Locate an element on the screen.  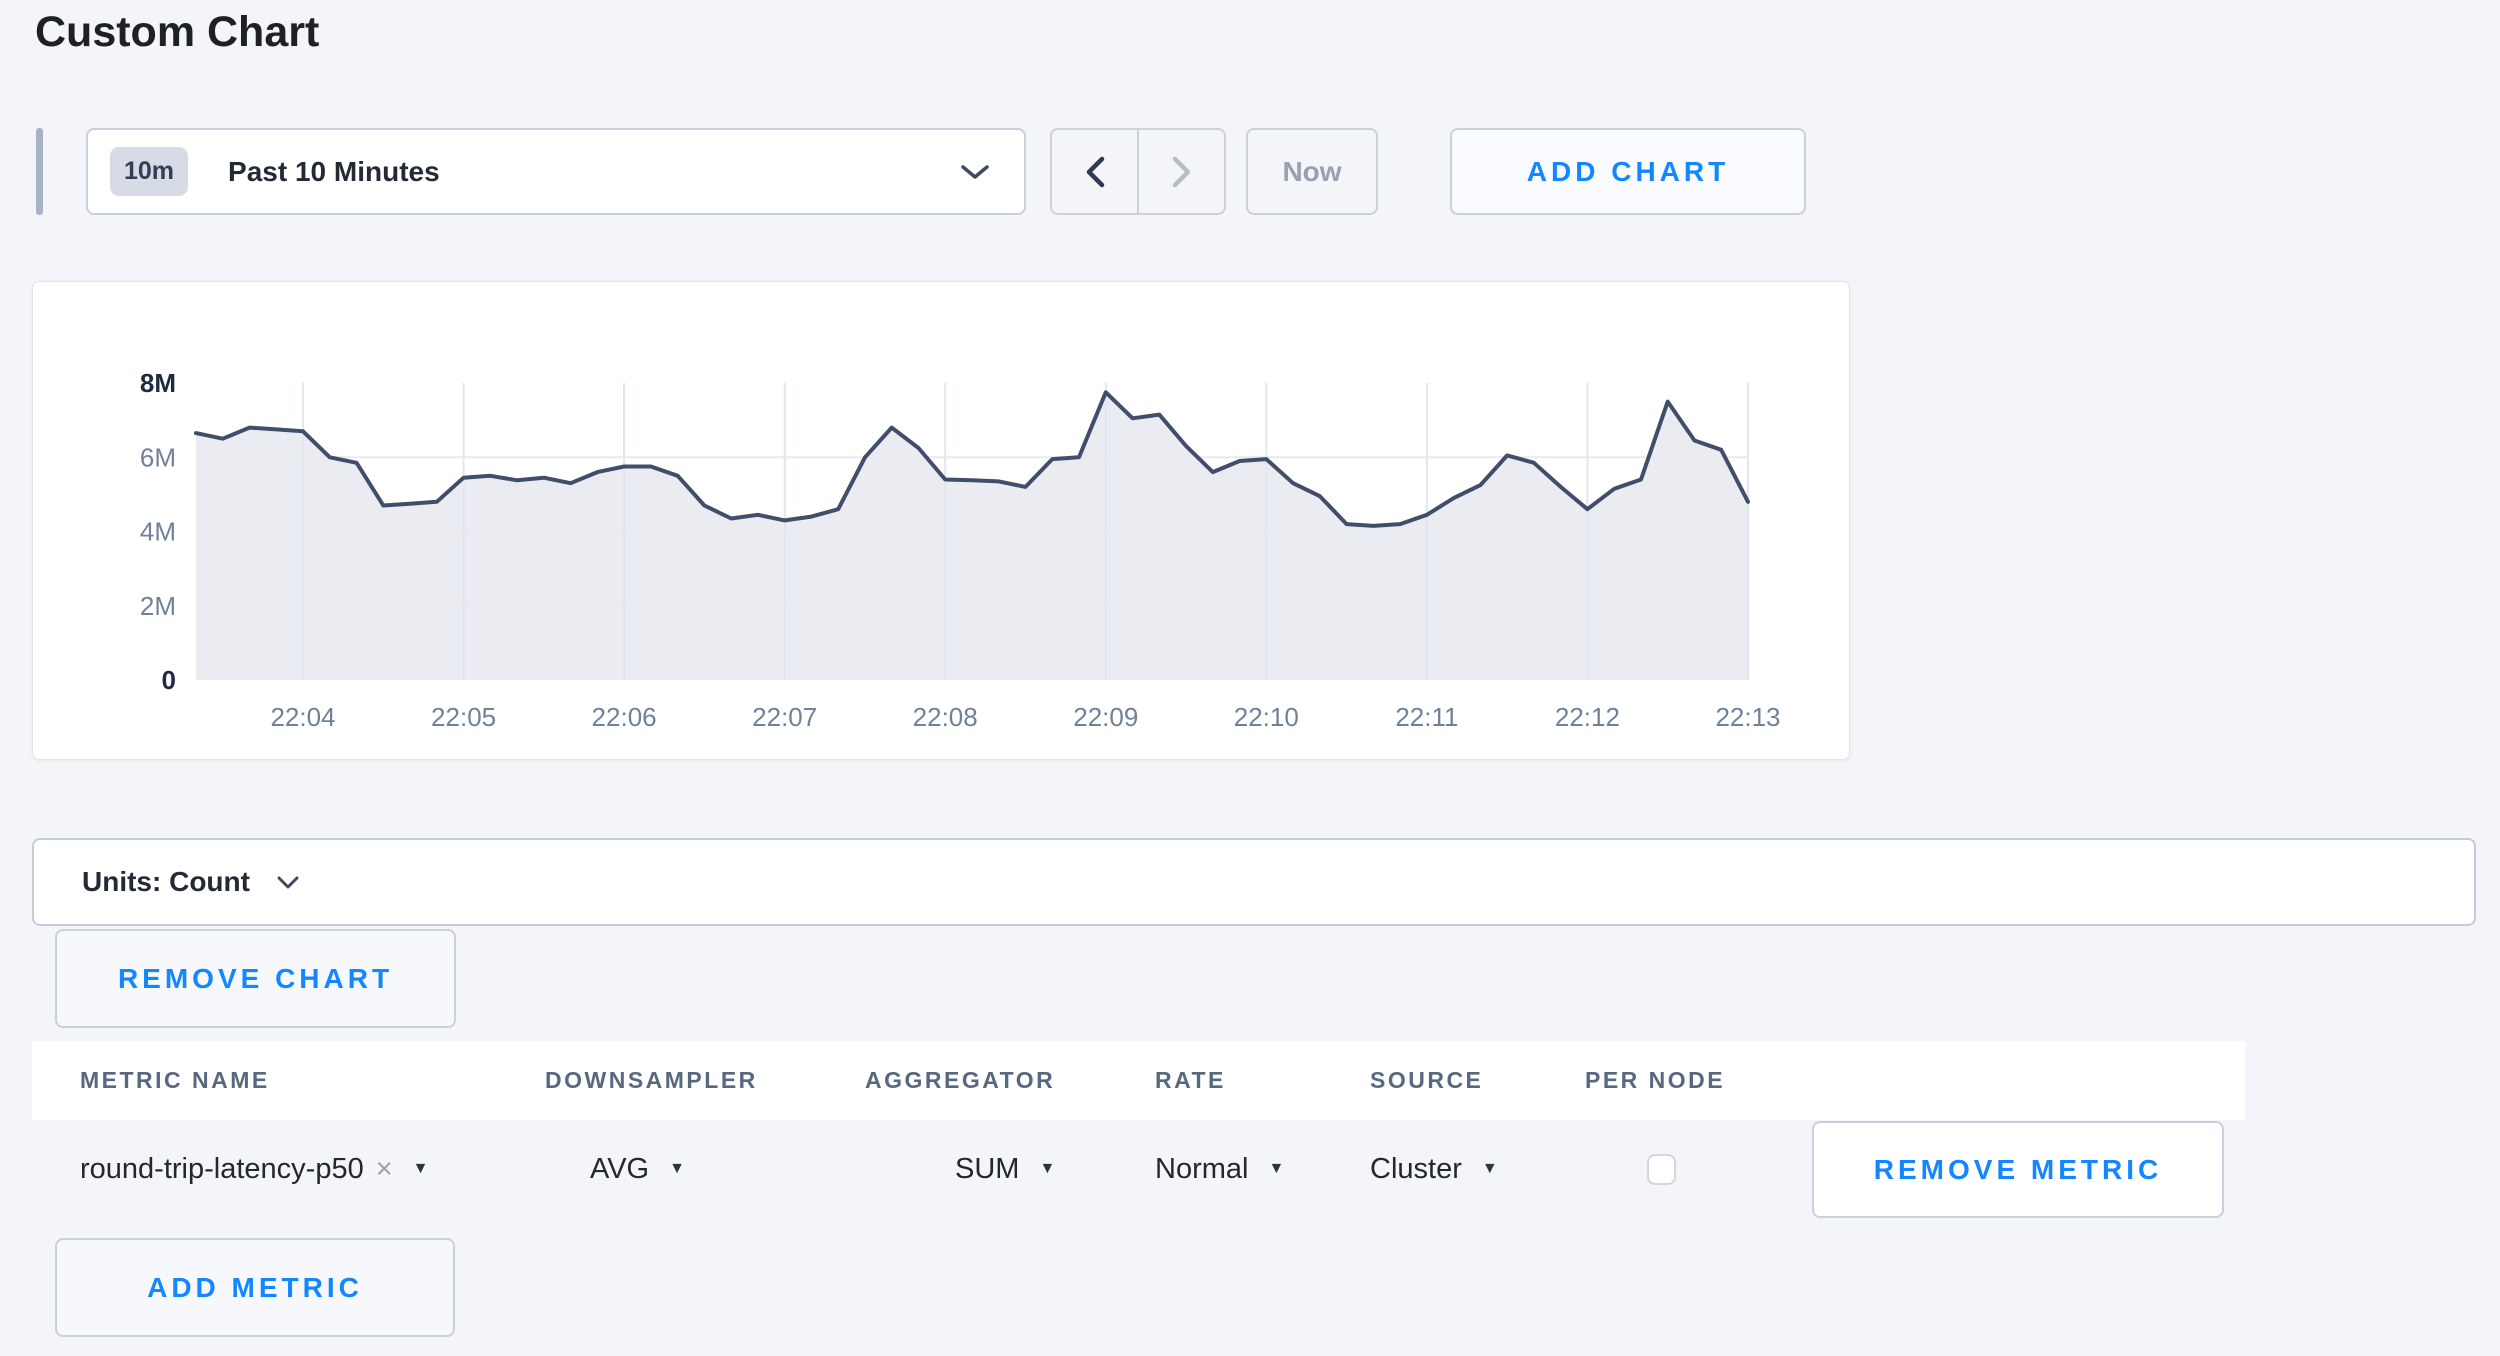
units-dropdown: Units: Count is located at coordinates (1254, 882).